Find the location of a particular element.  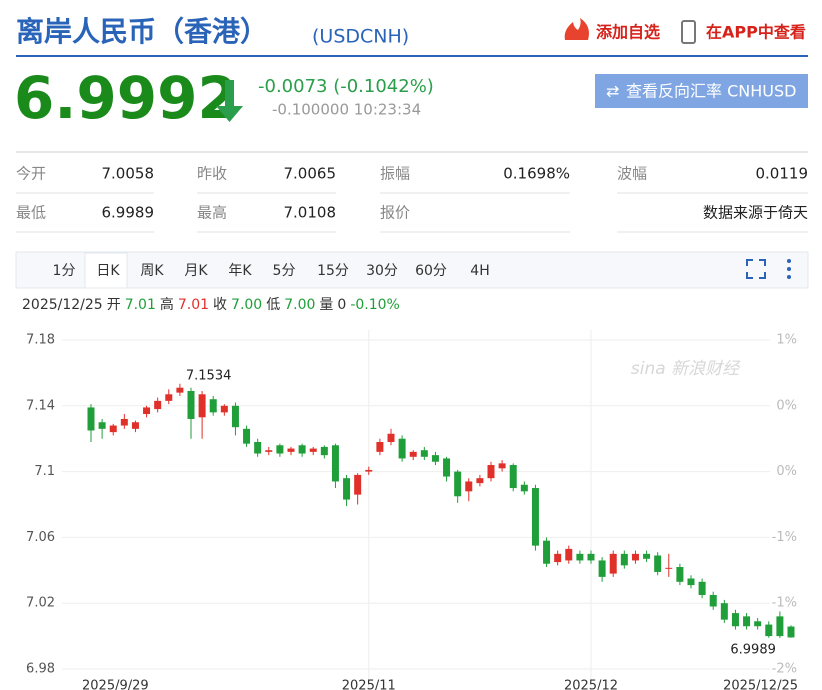

stat-label: 昨收 is located at coordinates (212, 174).